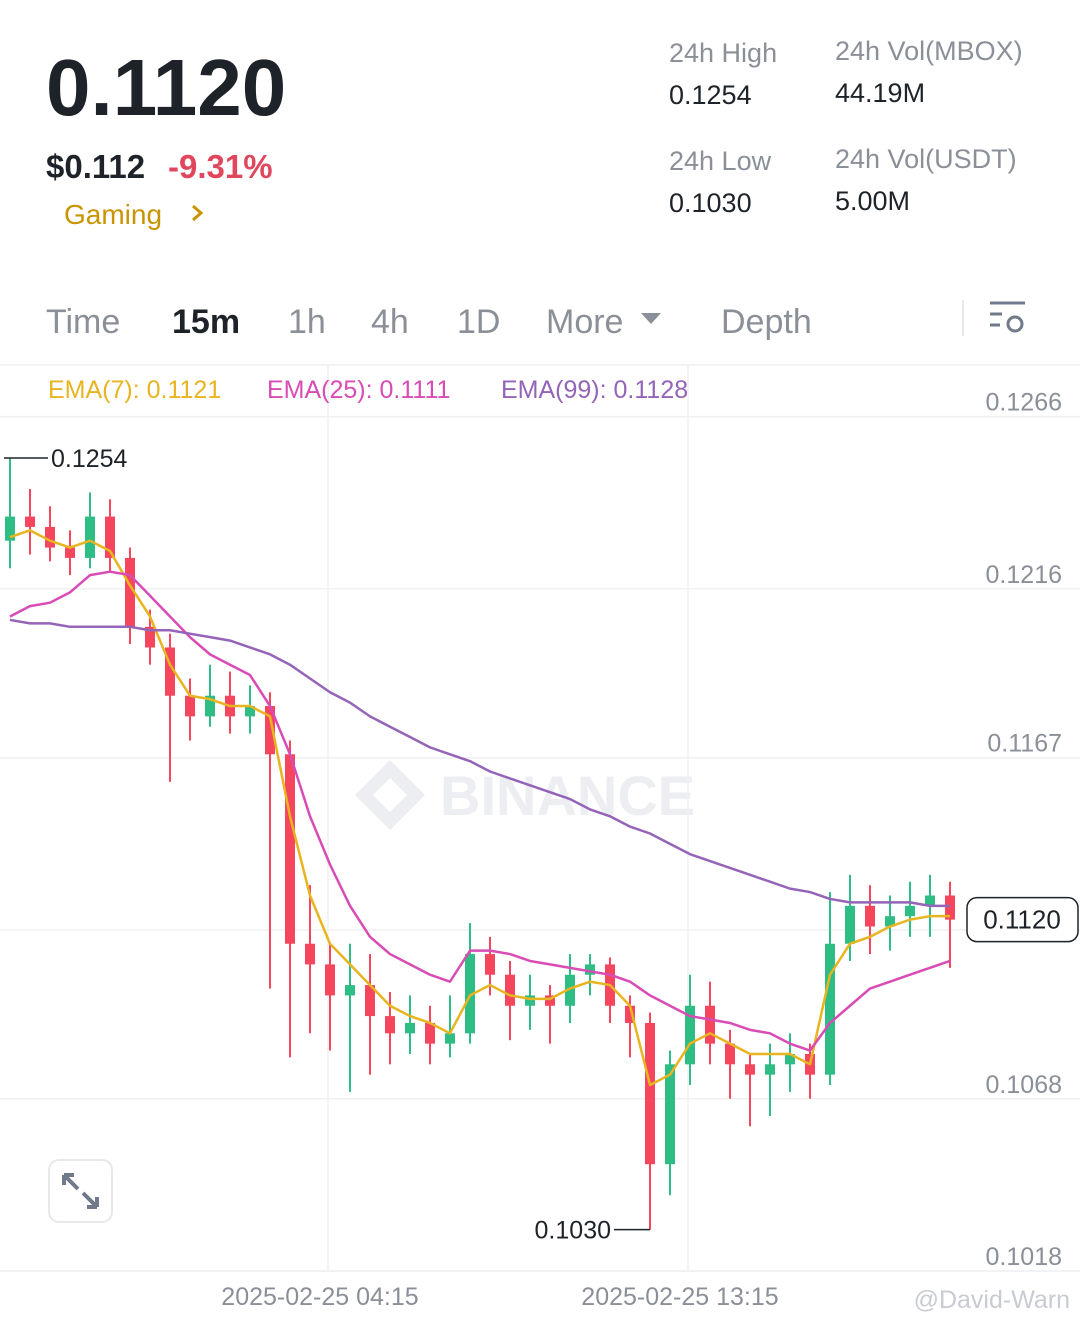 The width and height of the screenshot is (1080, 1321). I want to click on expand-icon, so click(80, 1191).